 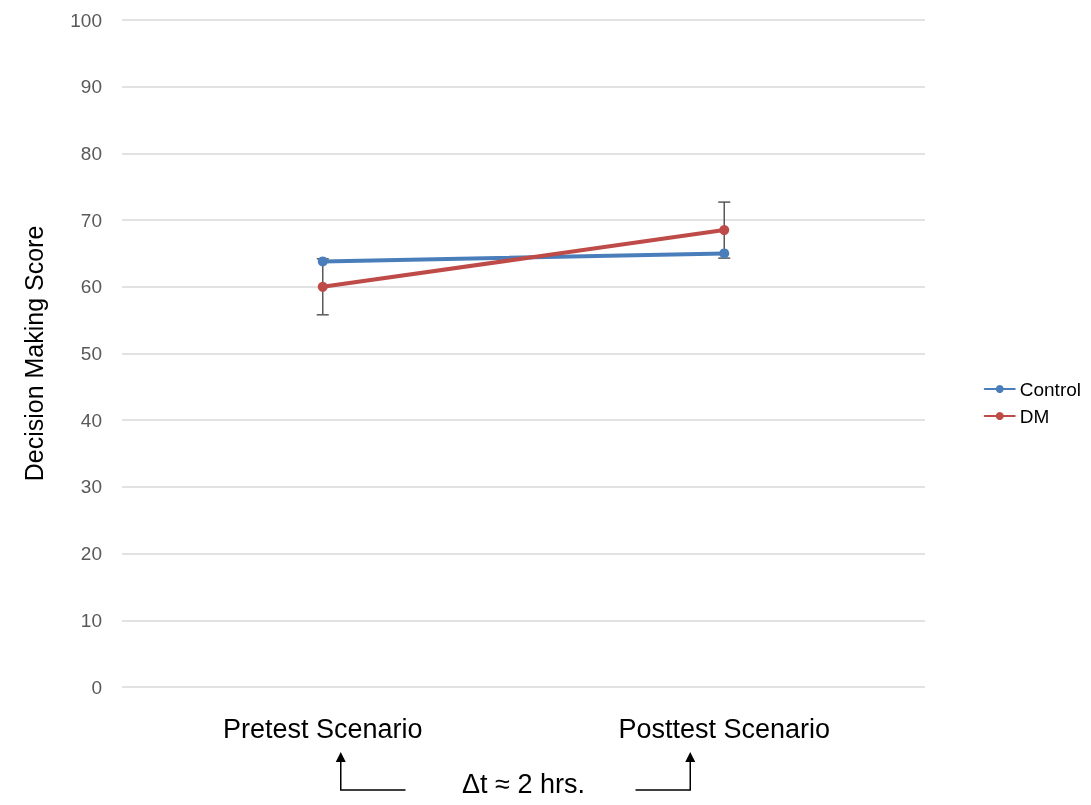 What do you see at coordinates (91, 420) in the screenshot?
I see `y-tick-label: 40` at bounding box center [91, 420].